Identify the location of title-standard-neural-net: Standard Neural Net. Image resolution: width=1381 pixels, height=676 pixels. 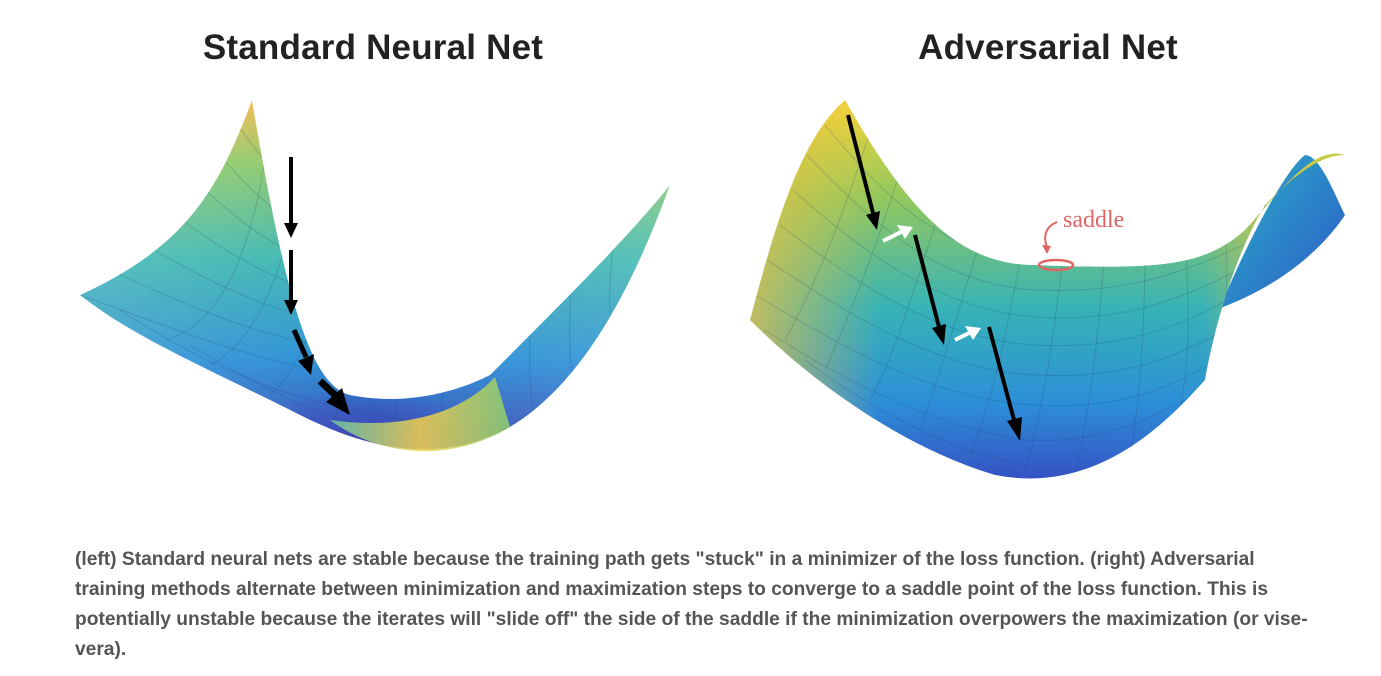
(373, 47).